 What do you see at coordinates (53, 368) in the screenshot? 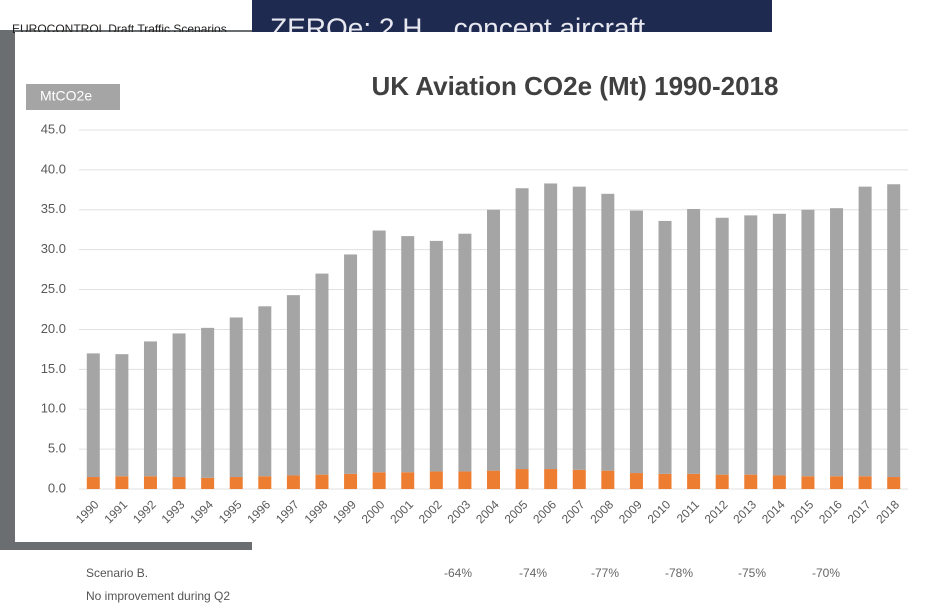
I see `y-tick-label: 15.0` at bounding box center [53, 368].